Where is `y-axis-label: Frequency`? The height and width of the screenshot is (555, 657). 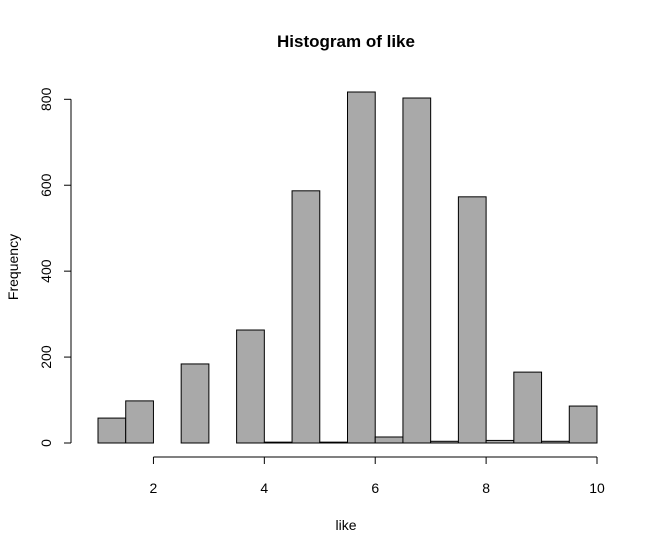
y-axis-label: Frequency is located at coordinates (13, 267).